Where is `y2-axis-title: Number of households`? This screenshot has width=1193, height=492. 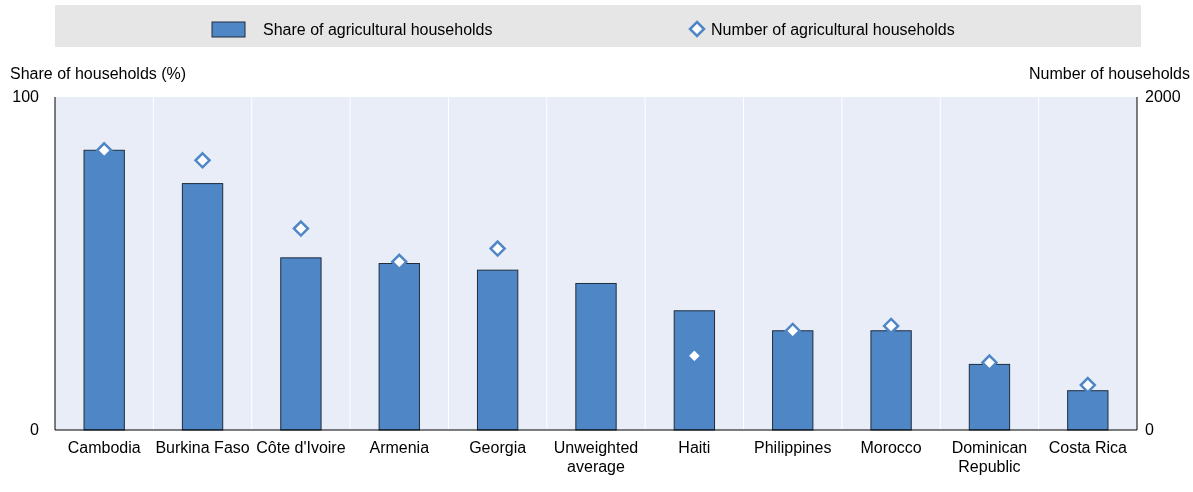
y2-axis-title: Number of households is located at coordinates (1109, 73).